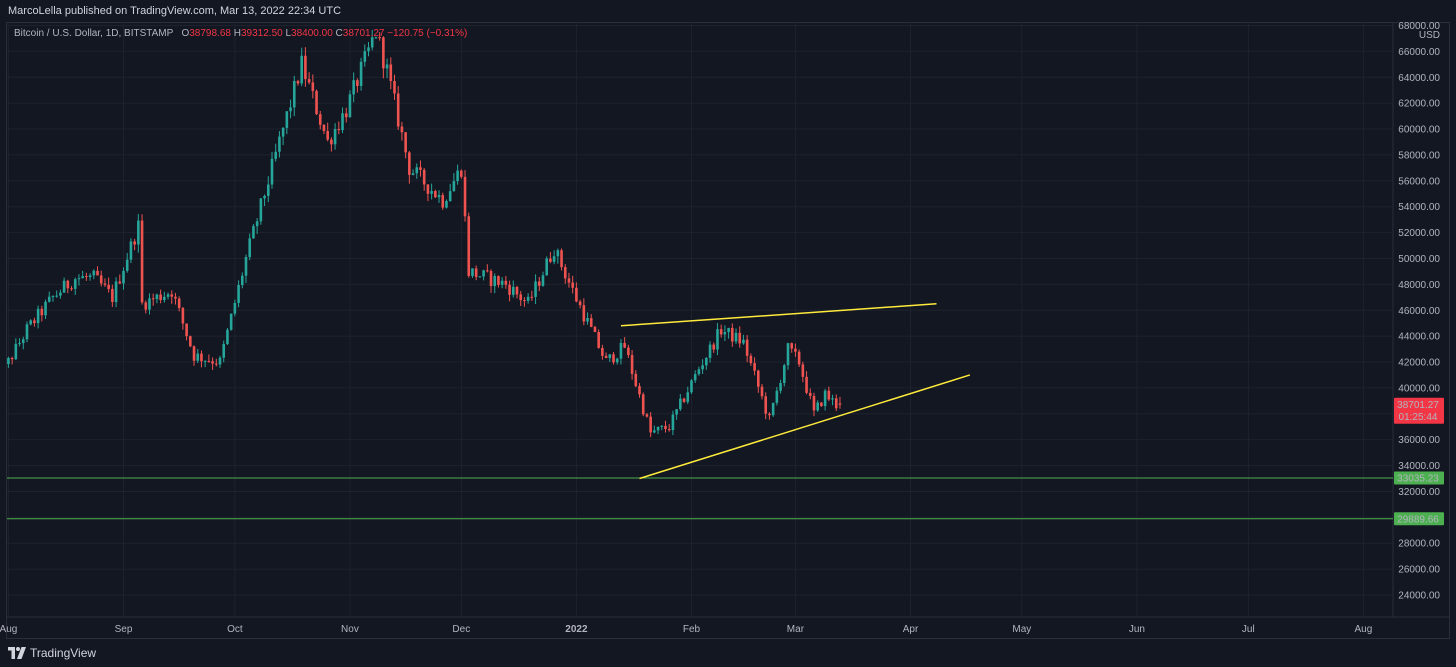 The image size is (1456, 667). I want to click on tradingview-logo: TradingView, so click(52, 653).